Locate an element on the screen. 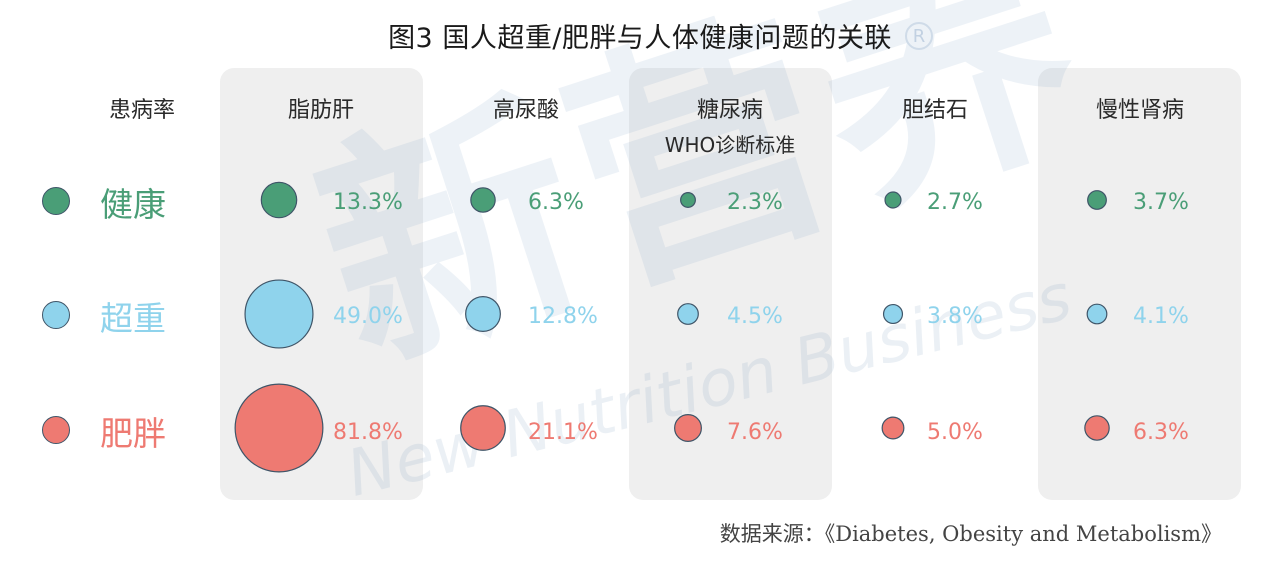  col-head-fatty-liver: 脂肪肝 is located at coordinates (320, 110).